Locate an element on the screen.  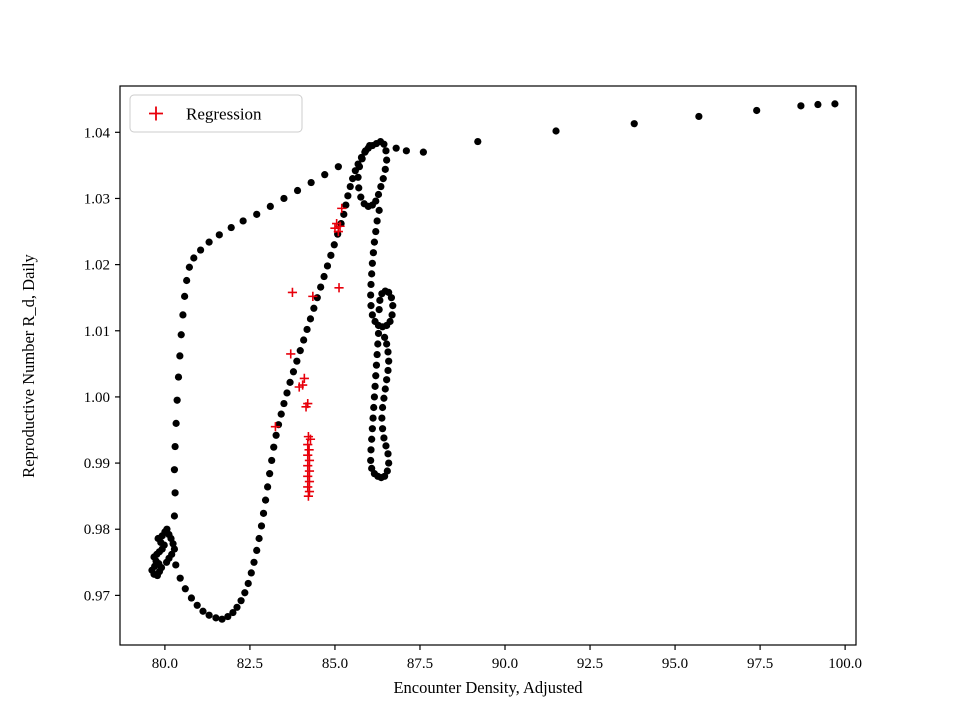
x-tick-label: 90.0 is located at coordinates (505, 664).